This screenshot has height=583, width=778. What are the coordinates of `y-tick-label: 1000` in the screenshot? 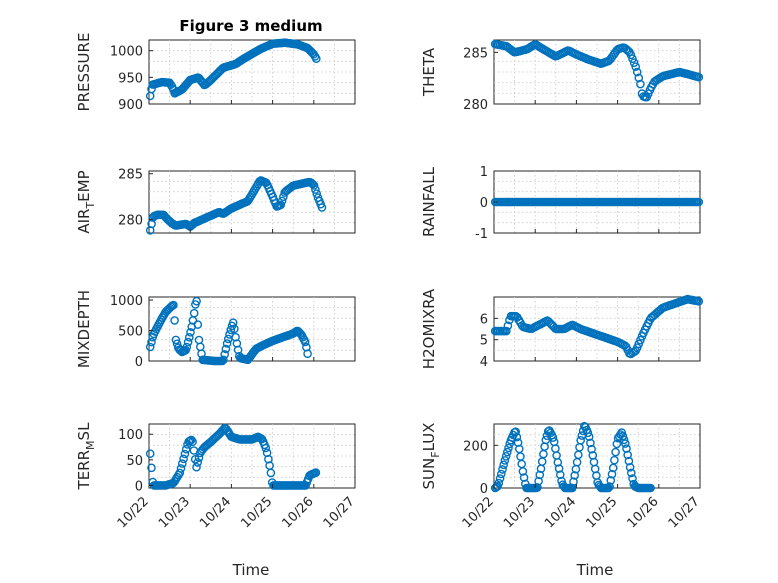 It's located at (126, 301).